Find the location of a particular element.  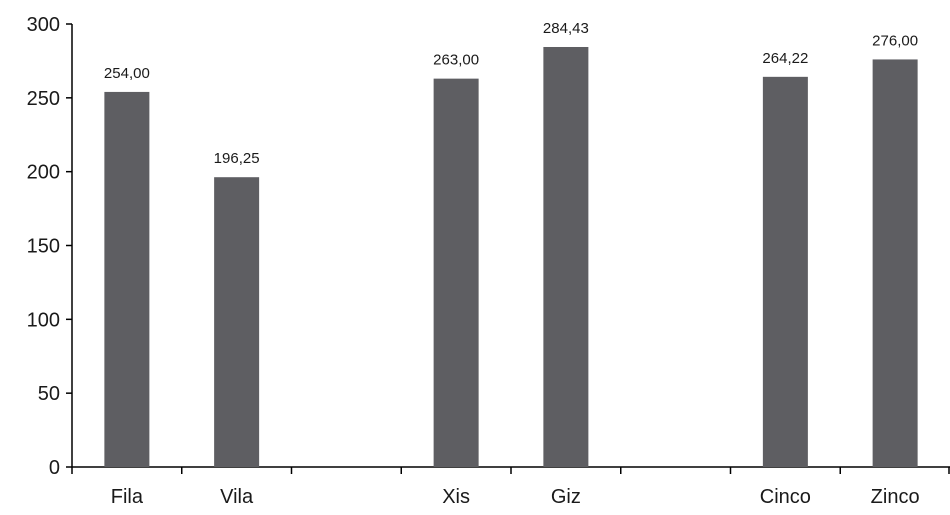

bar-value-label: 254,00 is located at coordinates (127, 73).